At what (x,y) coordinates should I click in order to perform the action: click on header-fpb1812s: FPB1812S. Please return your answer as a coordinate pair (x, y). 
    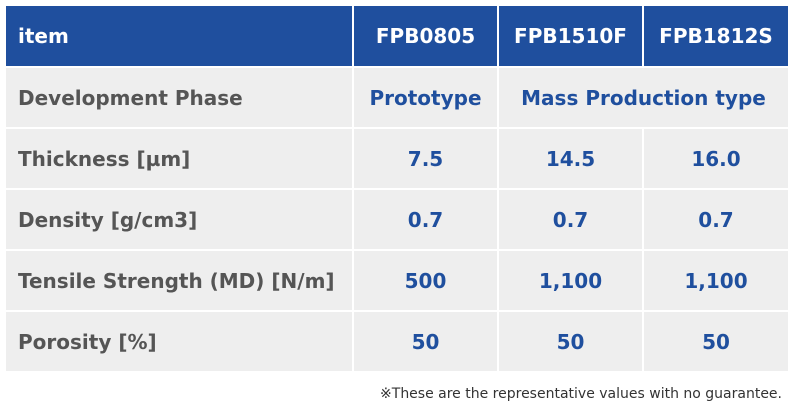
    Looking at the image, I should click on (715, 37).